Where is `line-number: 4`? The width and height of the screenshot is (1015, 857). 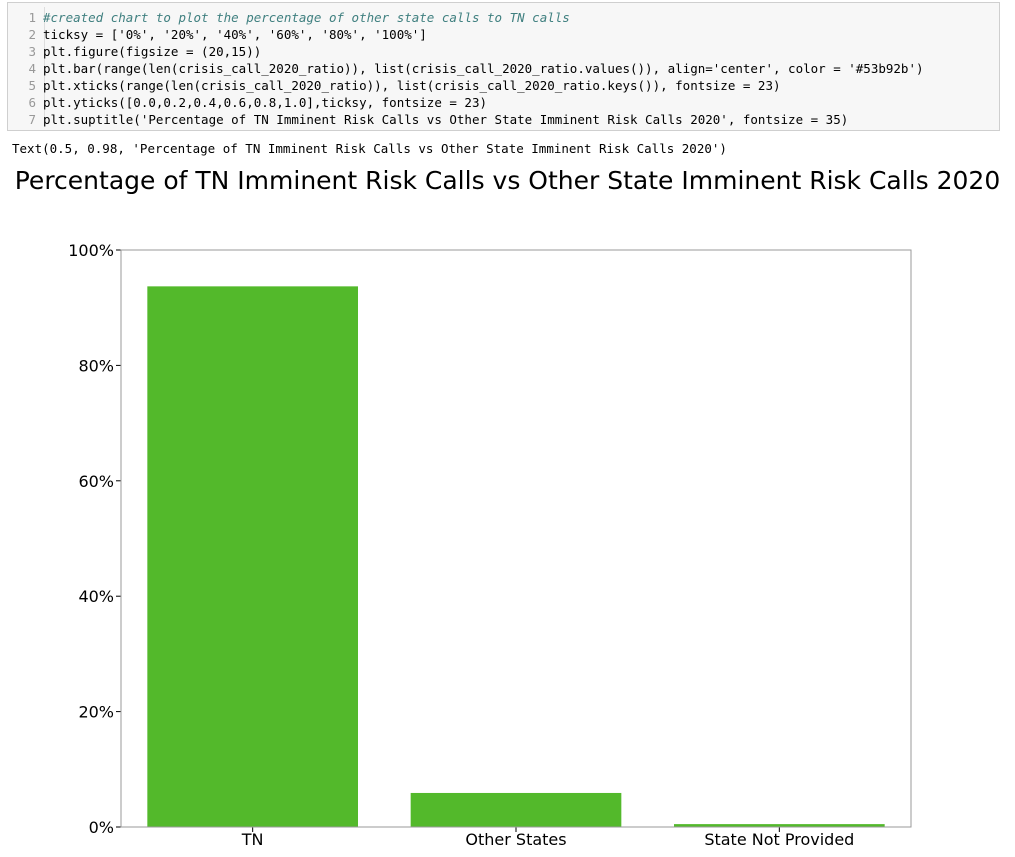
line-number: 4 is located at coordinates (32, 68).